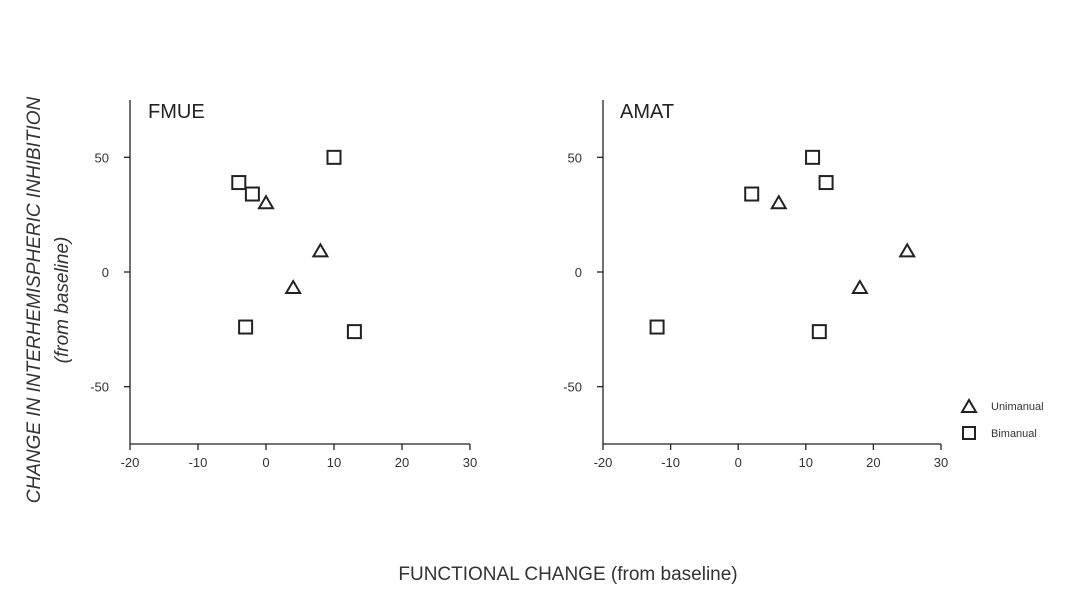 This screenshot has width=1069, height=590. What do you see at coordinates (969, 405) in the screenshot?
I see `legend-triangle-icon` at bounding box center [969, 405].